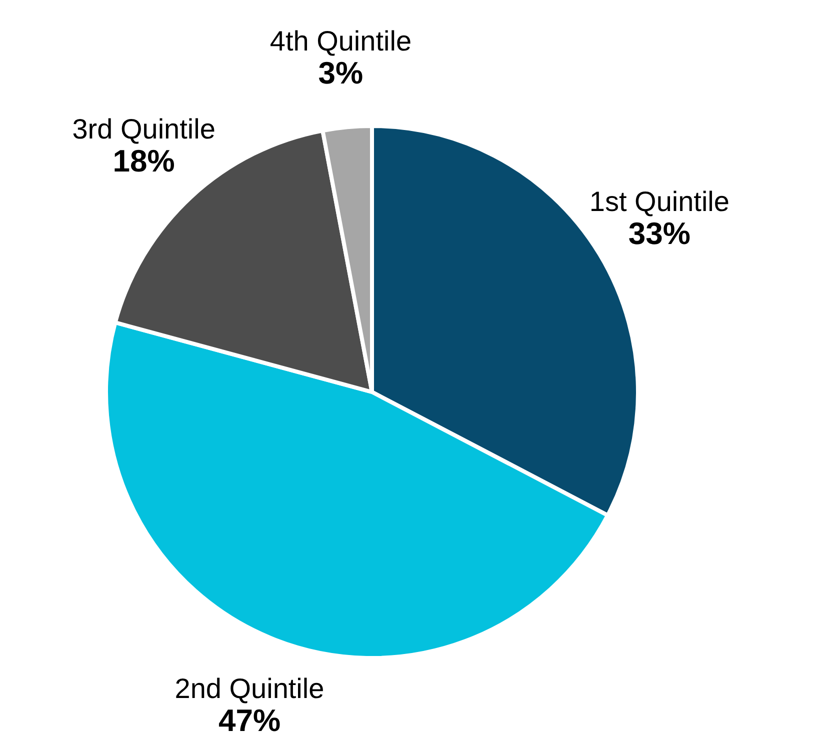  What do you see at coordinates (341, 72) in the screenshot?
I see `data-label: 3%` at bounding box center [341, 72].